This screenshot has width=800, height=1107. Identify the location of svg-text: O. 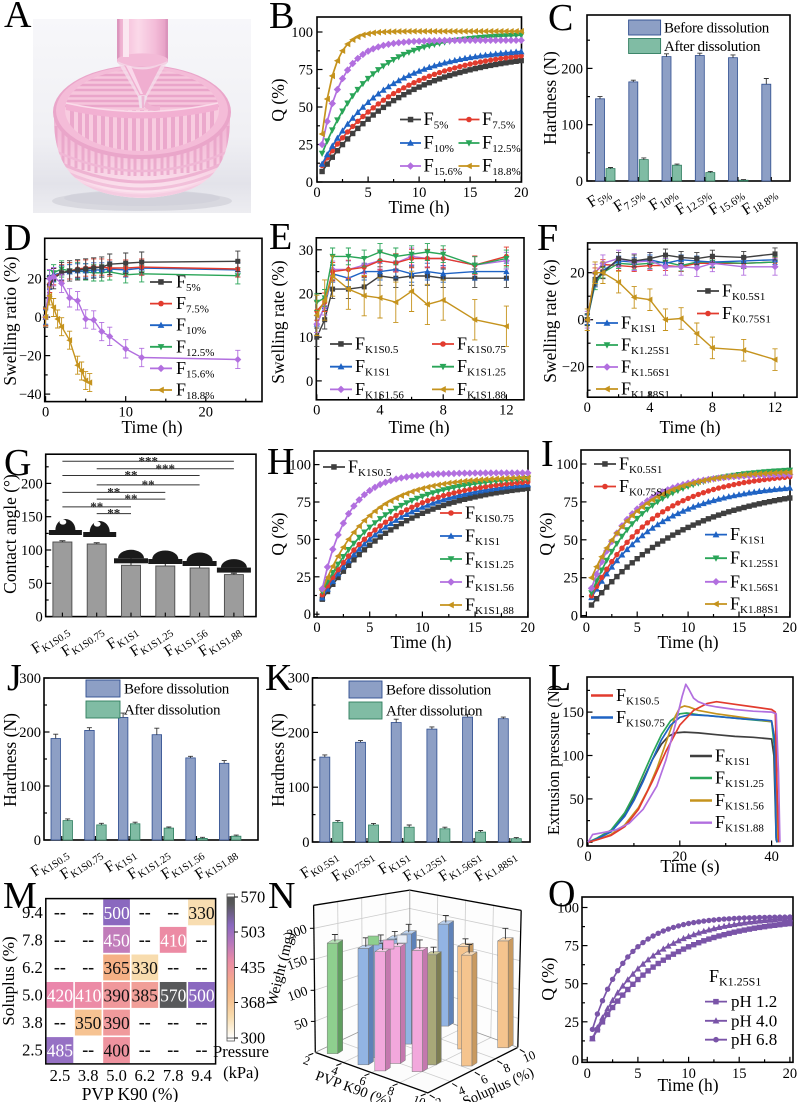
(561, 894).